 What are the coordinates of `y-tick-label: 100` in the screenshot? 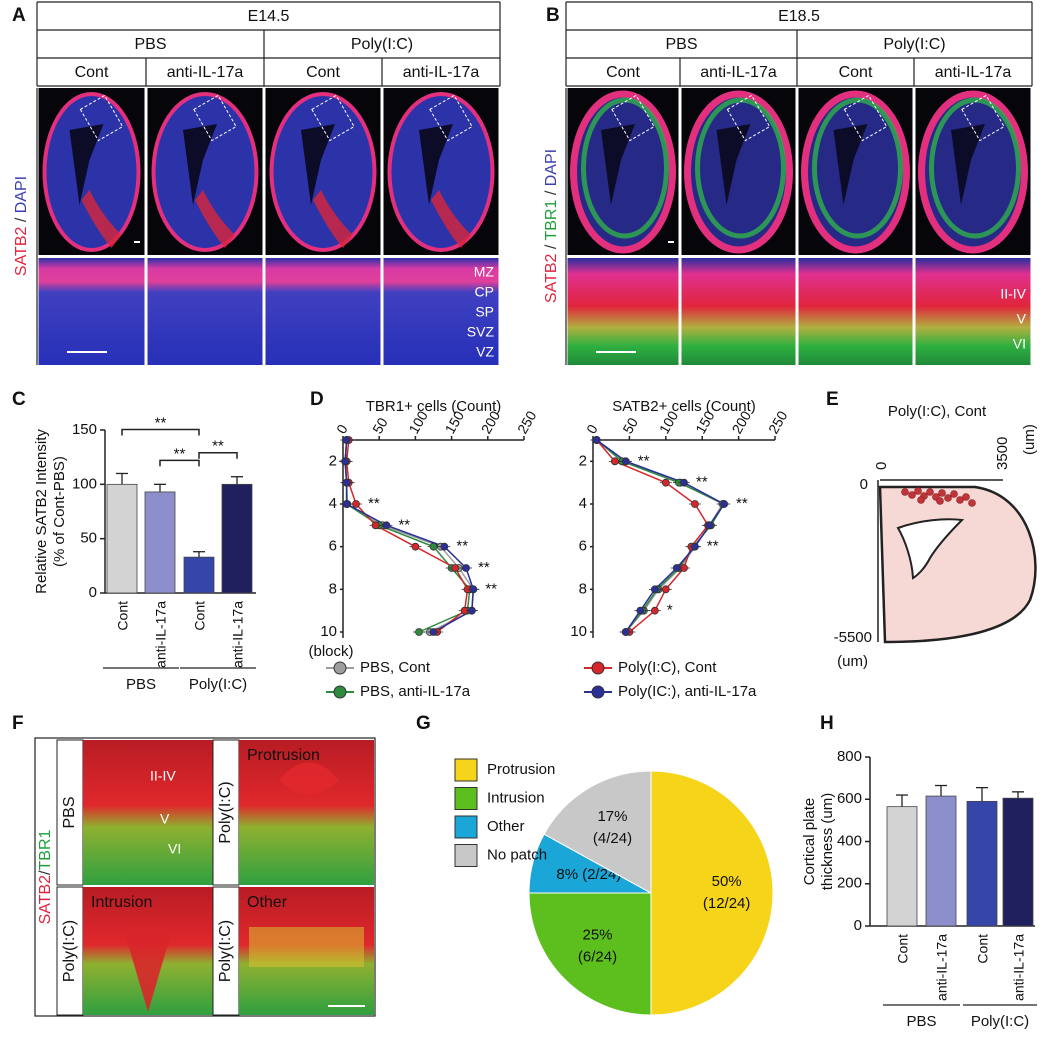 It's located at (84, 483).